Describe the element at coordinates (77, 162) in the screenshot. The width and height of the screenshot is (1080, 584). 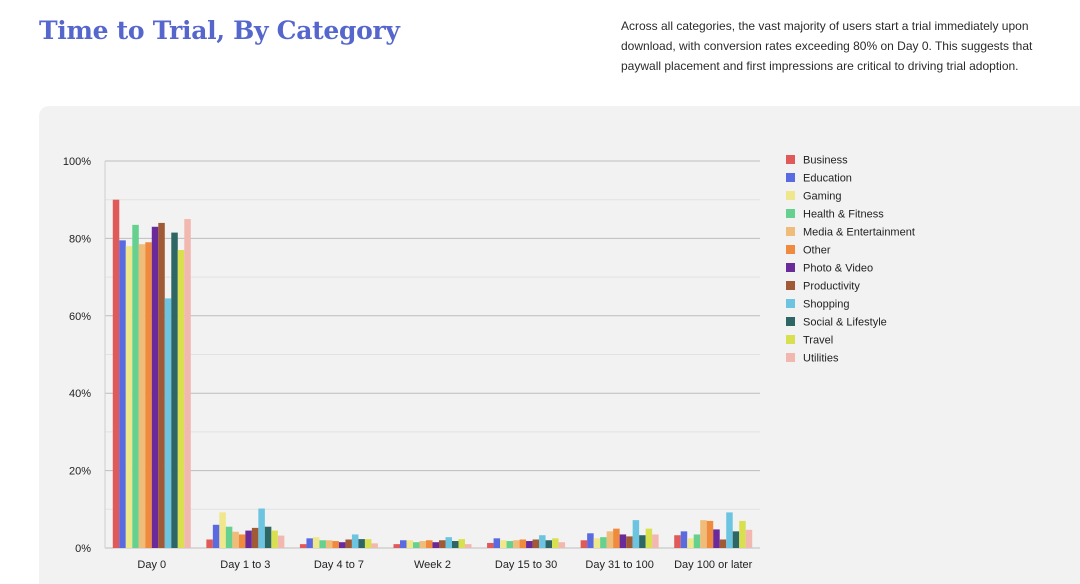
I see `y-tick-label: 100%` at that location.